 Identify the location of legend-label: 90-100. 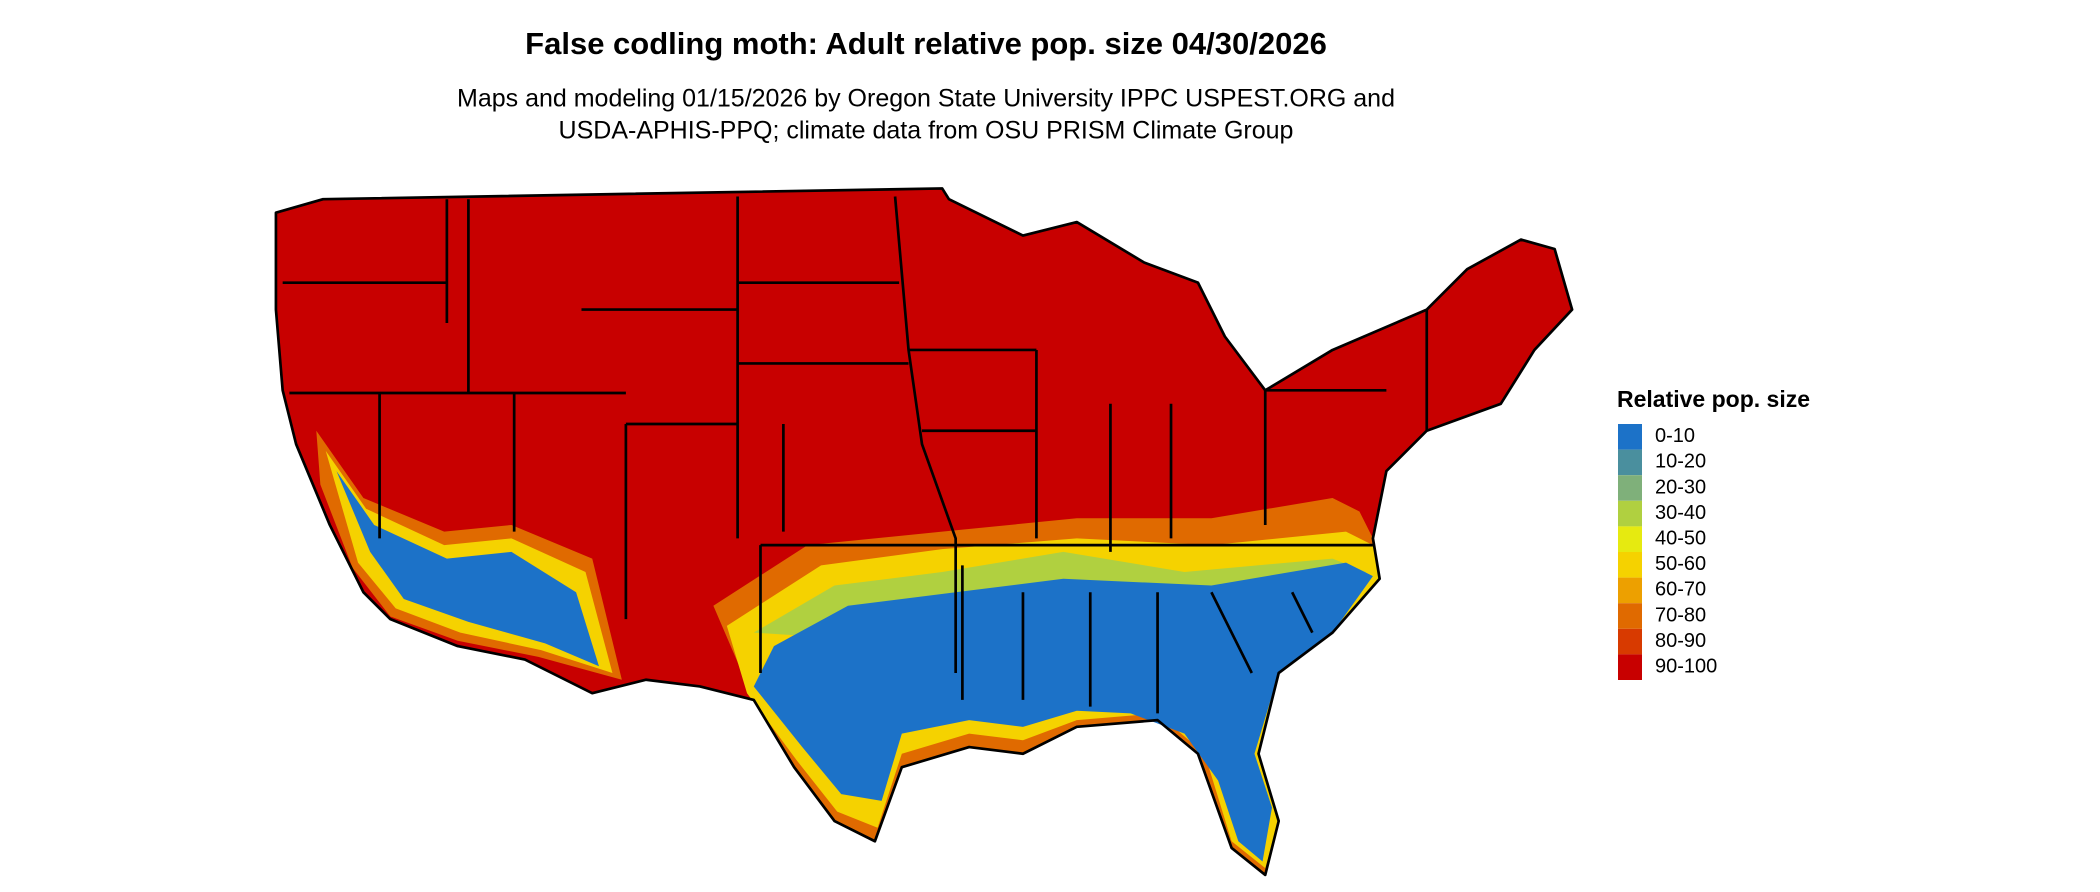
(1686, 666).